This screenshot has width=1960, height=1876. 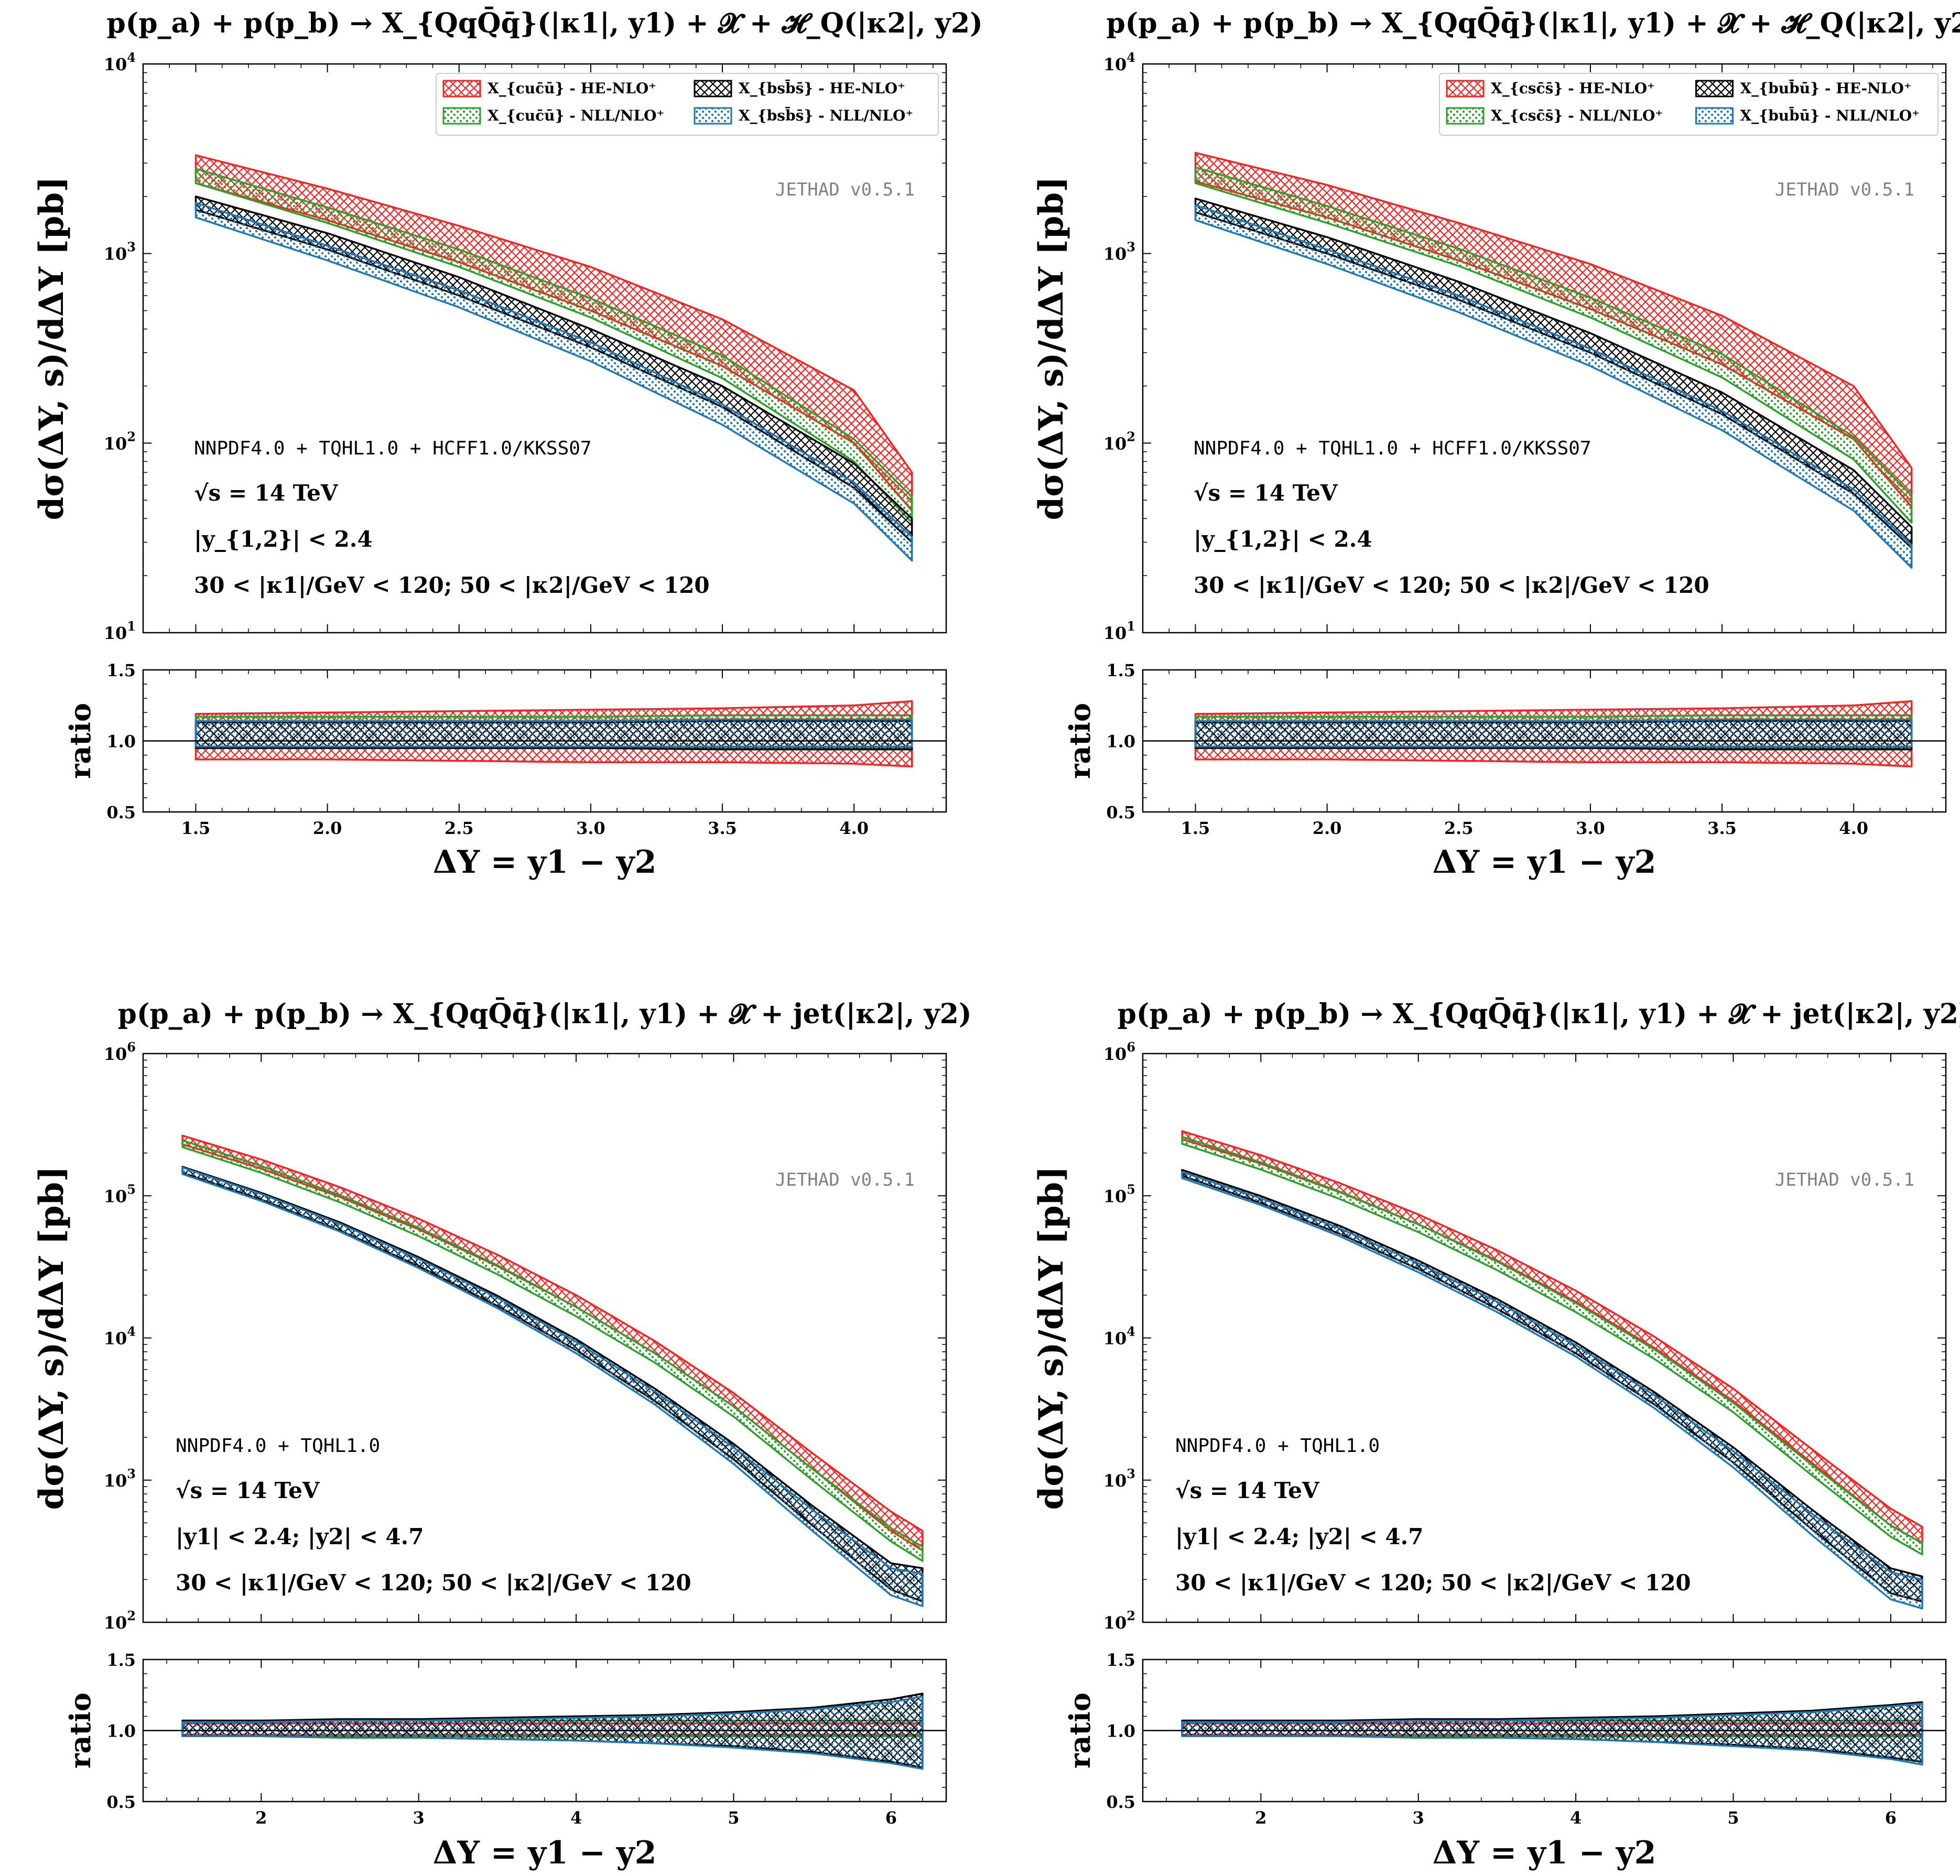 What do you see at coordinates (590, 828) in the screenshot?
I see `x-tick-label: 3.0` at bounding box center [590, 828].